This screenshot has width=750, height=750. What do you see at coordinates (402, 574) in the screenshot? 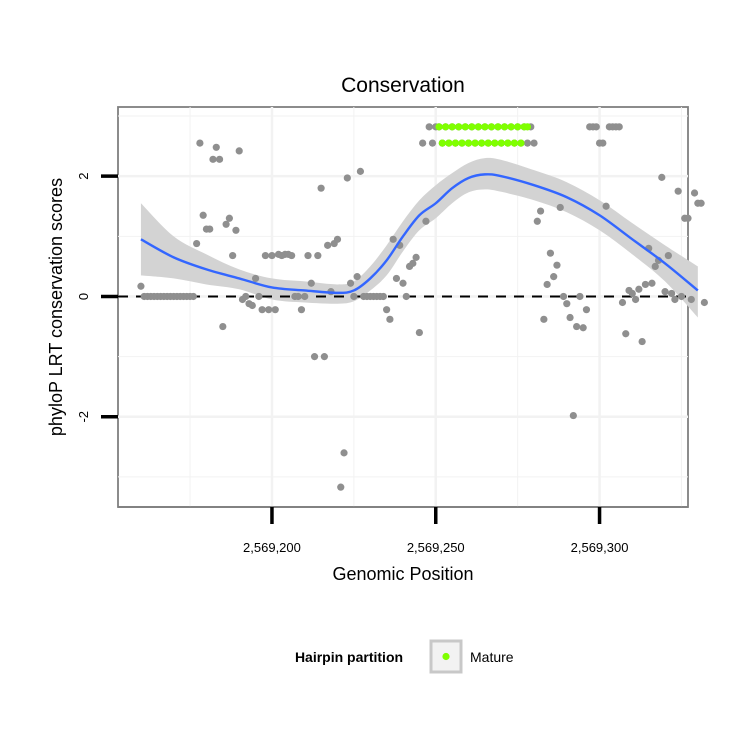
I see `x-axis-label: Genomic Position` at bounding box center [402, 574].